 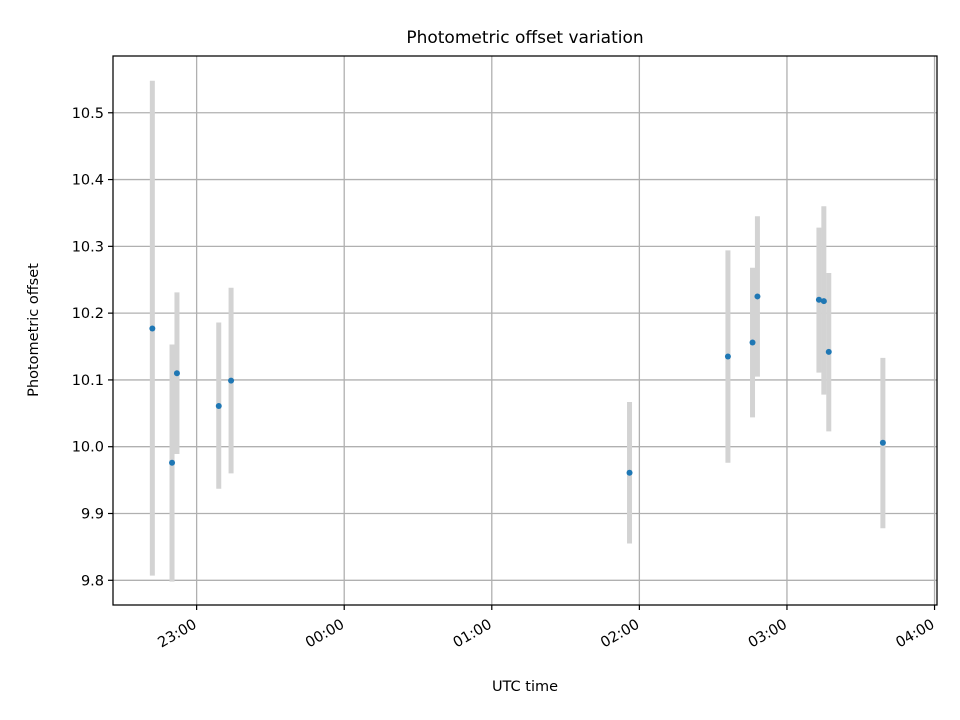 I want to click on y-axis-ticks: 9.8 9.9 10.0 10.1 10.2 10.3 10.4 10.5, so click(x=92, y=347).